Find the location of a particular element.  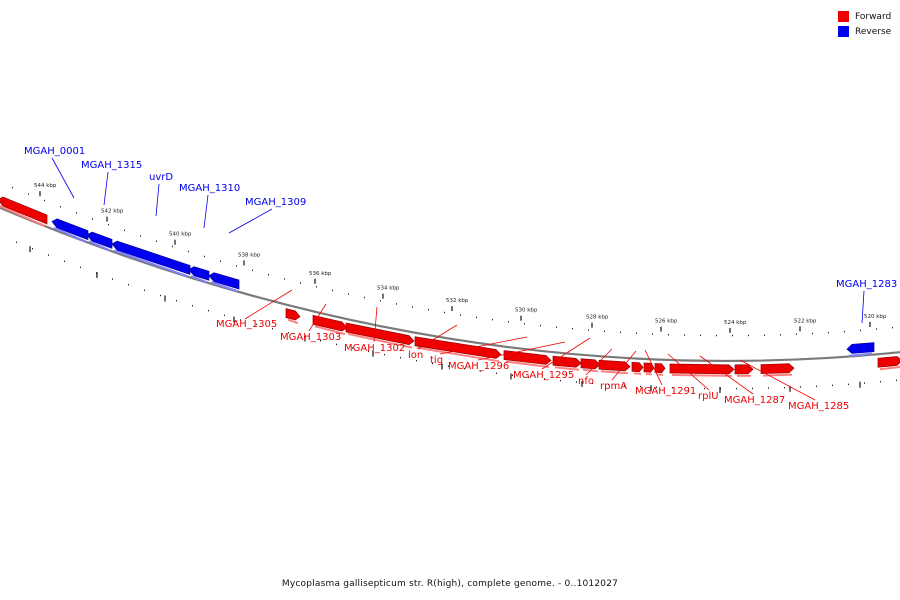

forward-gene-0-body is located at coordinates (293, 314).